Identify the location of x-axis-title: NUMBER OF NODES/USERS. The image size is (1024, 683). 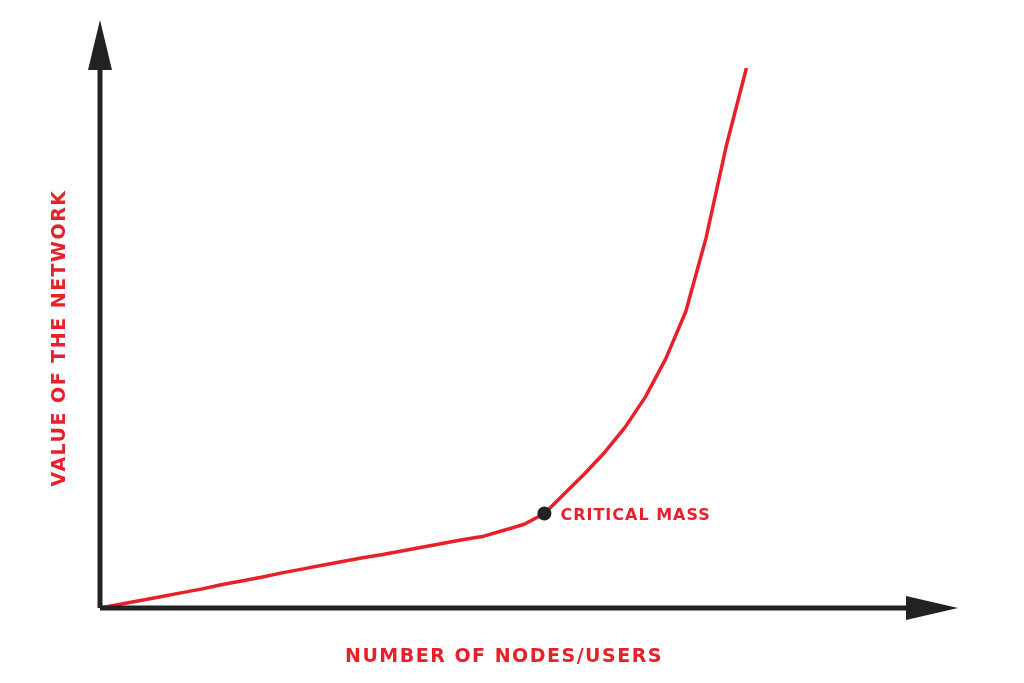
(504, 655).